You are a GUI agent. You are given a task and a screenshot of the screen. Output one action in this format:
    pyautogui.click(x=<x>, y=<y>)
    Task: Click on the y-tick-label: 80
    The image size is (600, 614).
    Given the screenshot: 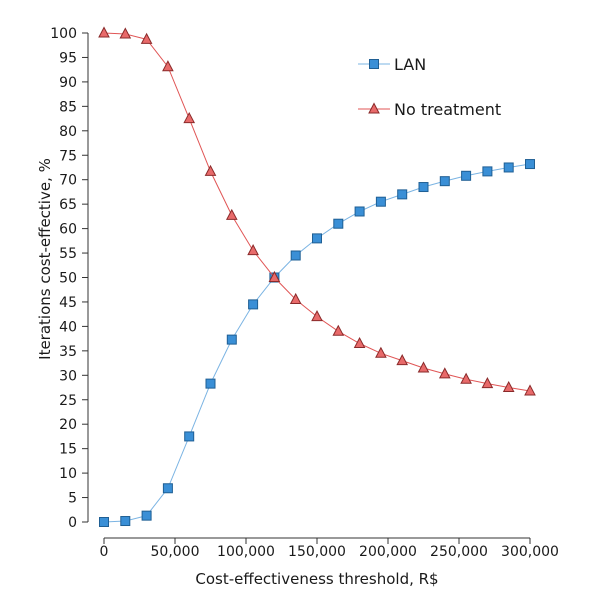 What is the action you would take?
    pyautogui.click(x=68, y=132)
    